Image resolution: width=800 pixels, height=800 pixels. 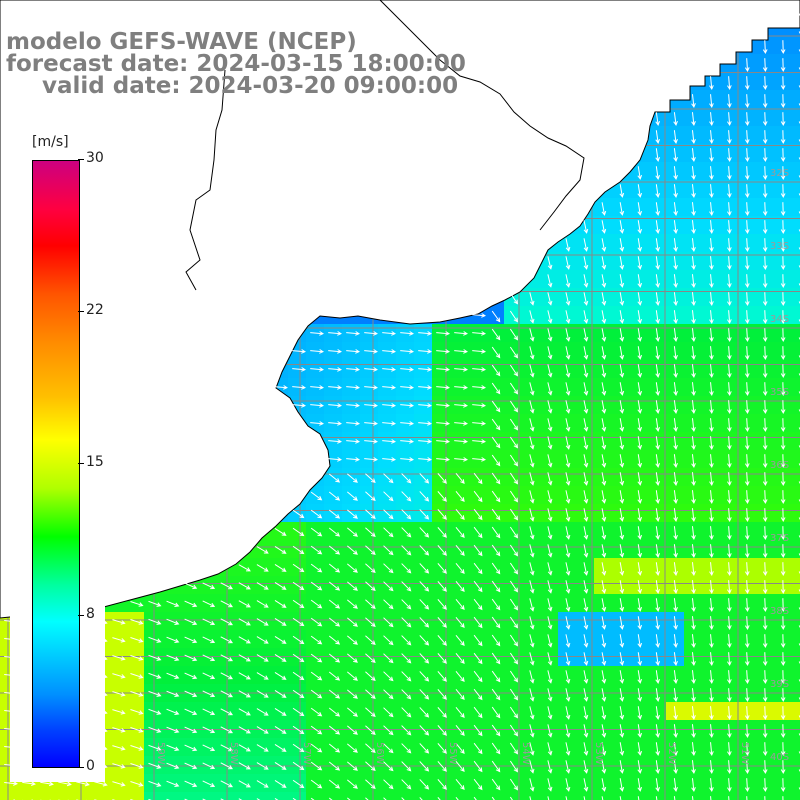 What do you see at coordinates (205, 180) in the screenshot?
I see `coastline-inland-river` at bounding box center [205, 180].